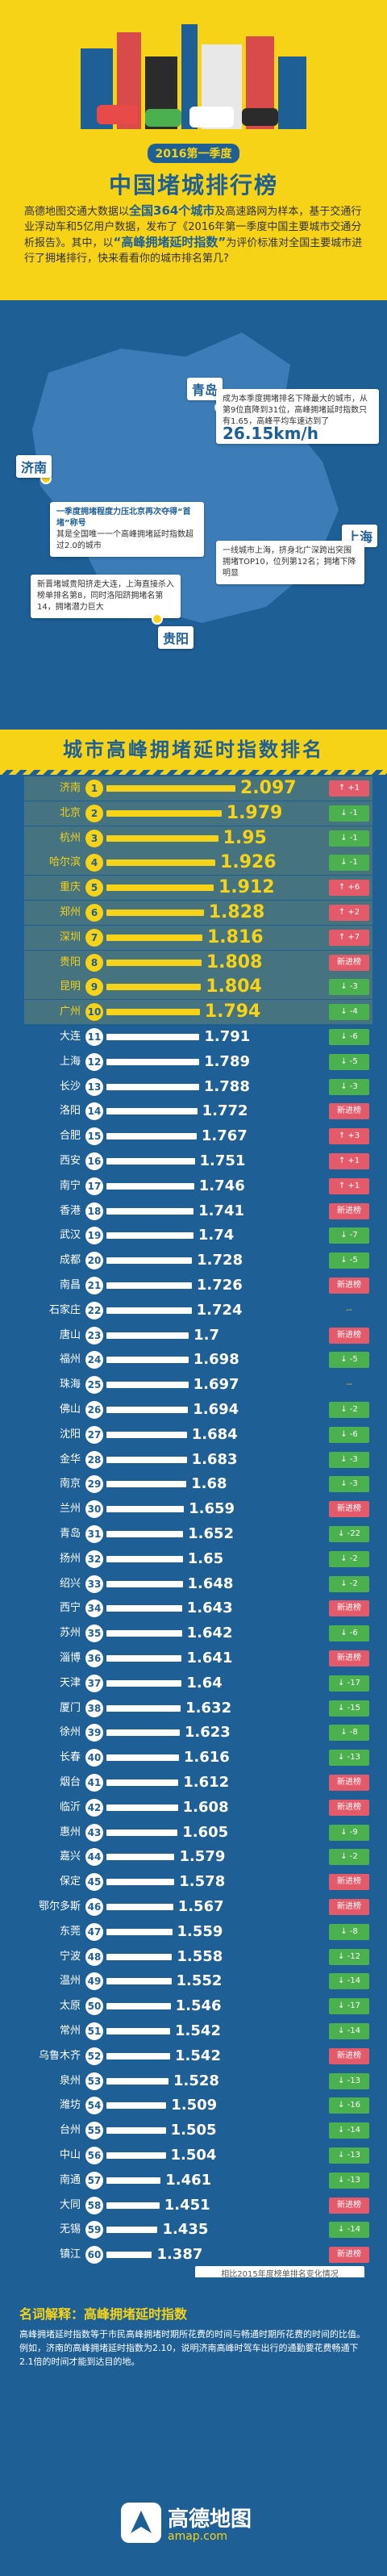 This screenshot has width=387, height=2576. Describe the element at coordinates (70, 1633) in the screenshot. I see `city-label: 苏州` at that location.